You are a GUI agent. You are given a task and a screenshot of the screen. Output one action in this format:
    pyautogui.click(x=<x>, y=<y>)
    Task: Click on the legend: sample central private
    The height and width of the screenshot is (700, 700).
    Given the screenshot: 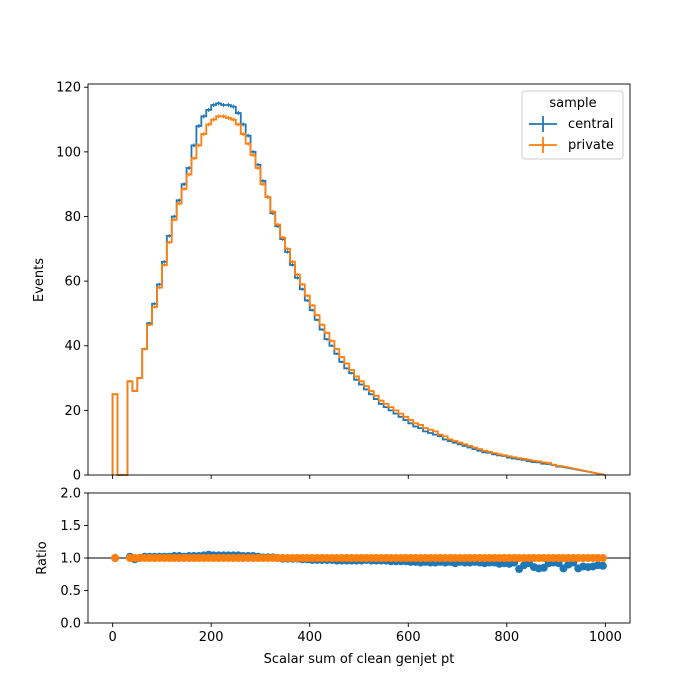 What is the action you would take?
    pyautogui.click(x=572, y=125)
    